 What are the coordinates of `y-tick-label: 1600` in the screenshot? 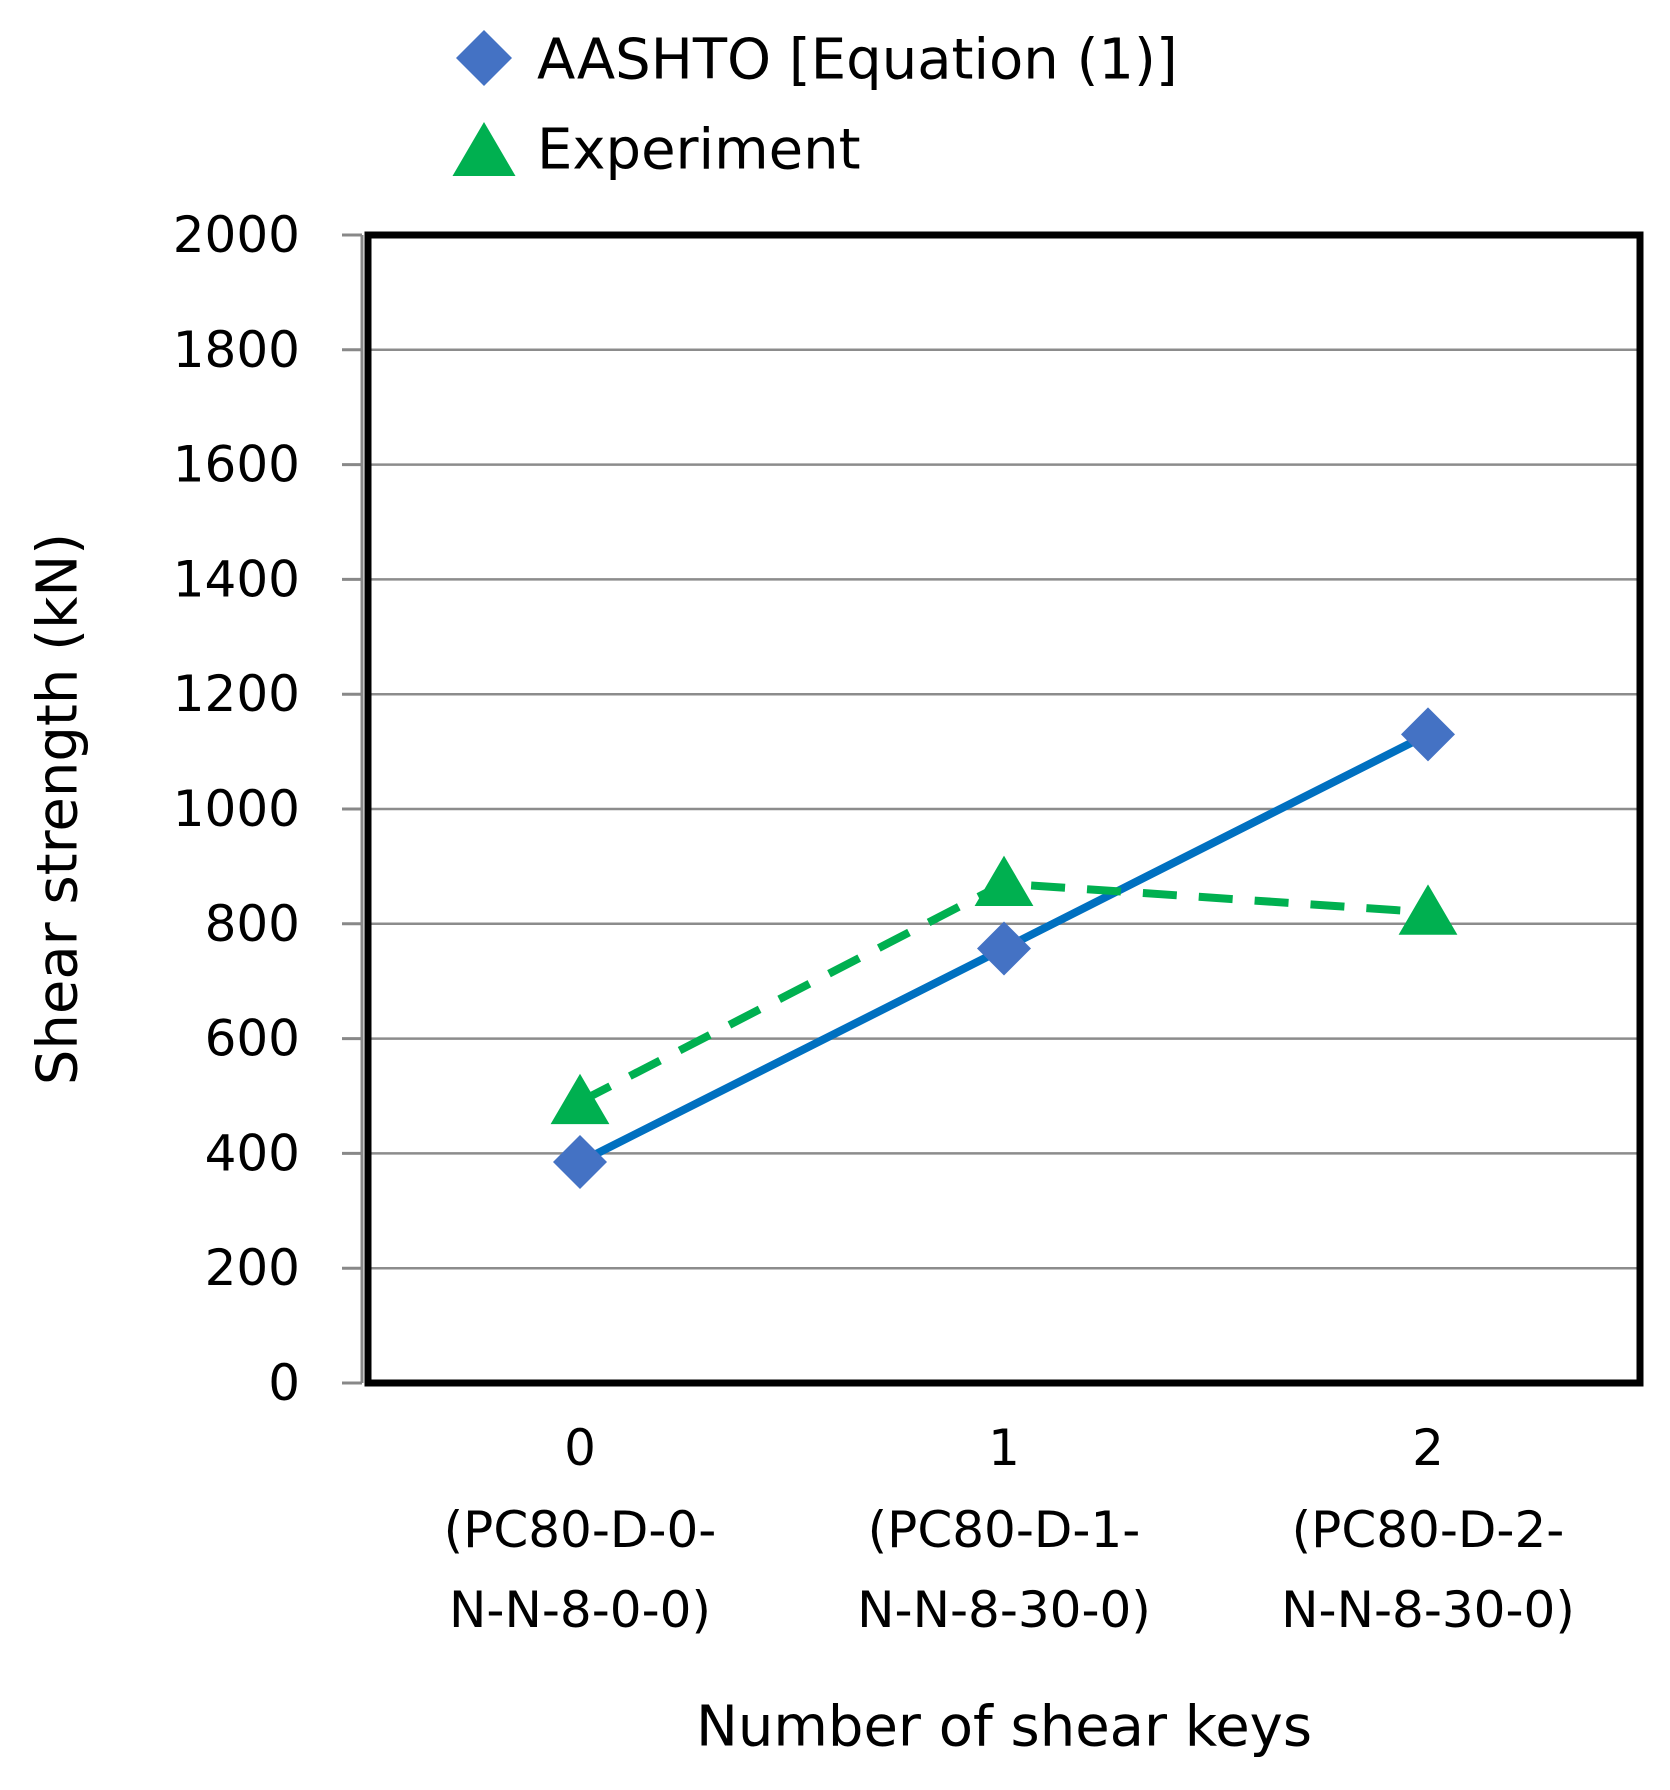 It's located at (236, 465).